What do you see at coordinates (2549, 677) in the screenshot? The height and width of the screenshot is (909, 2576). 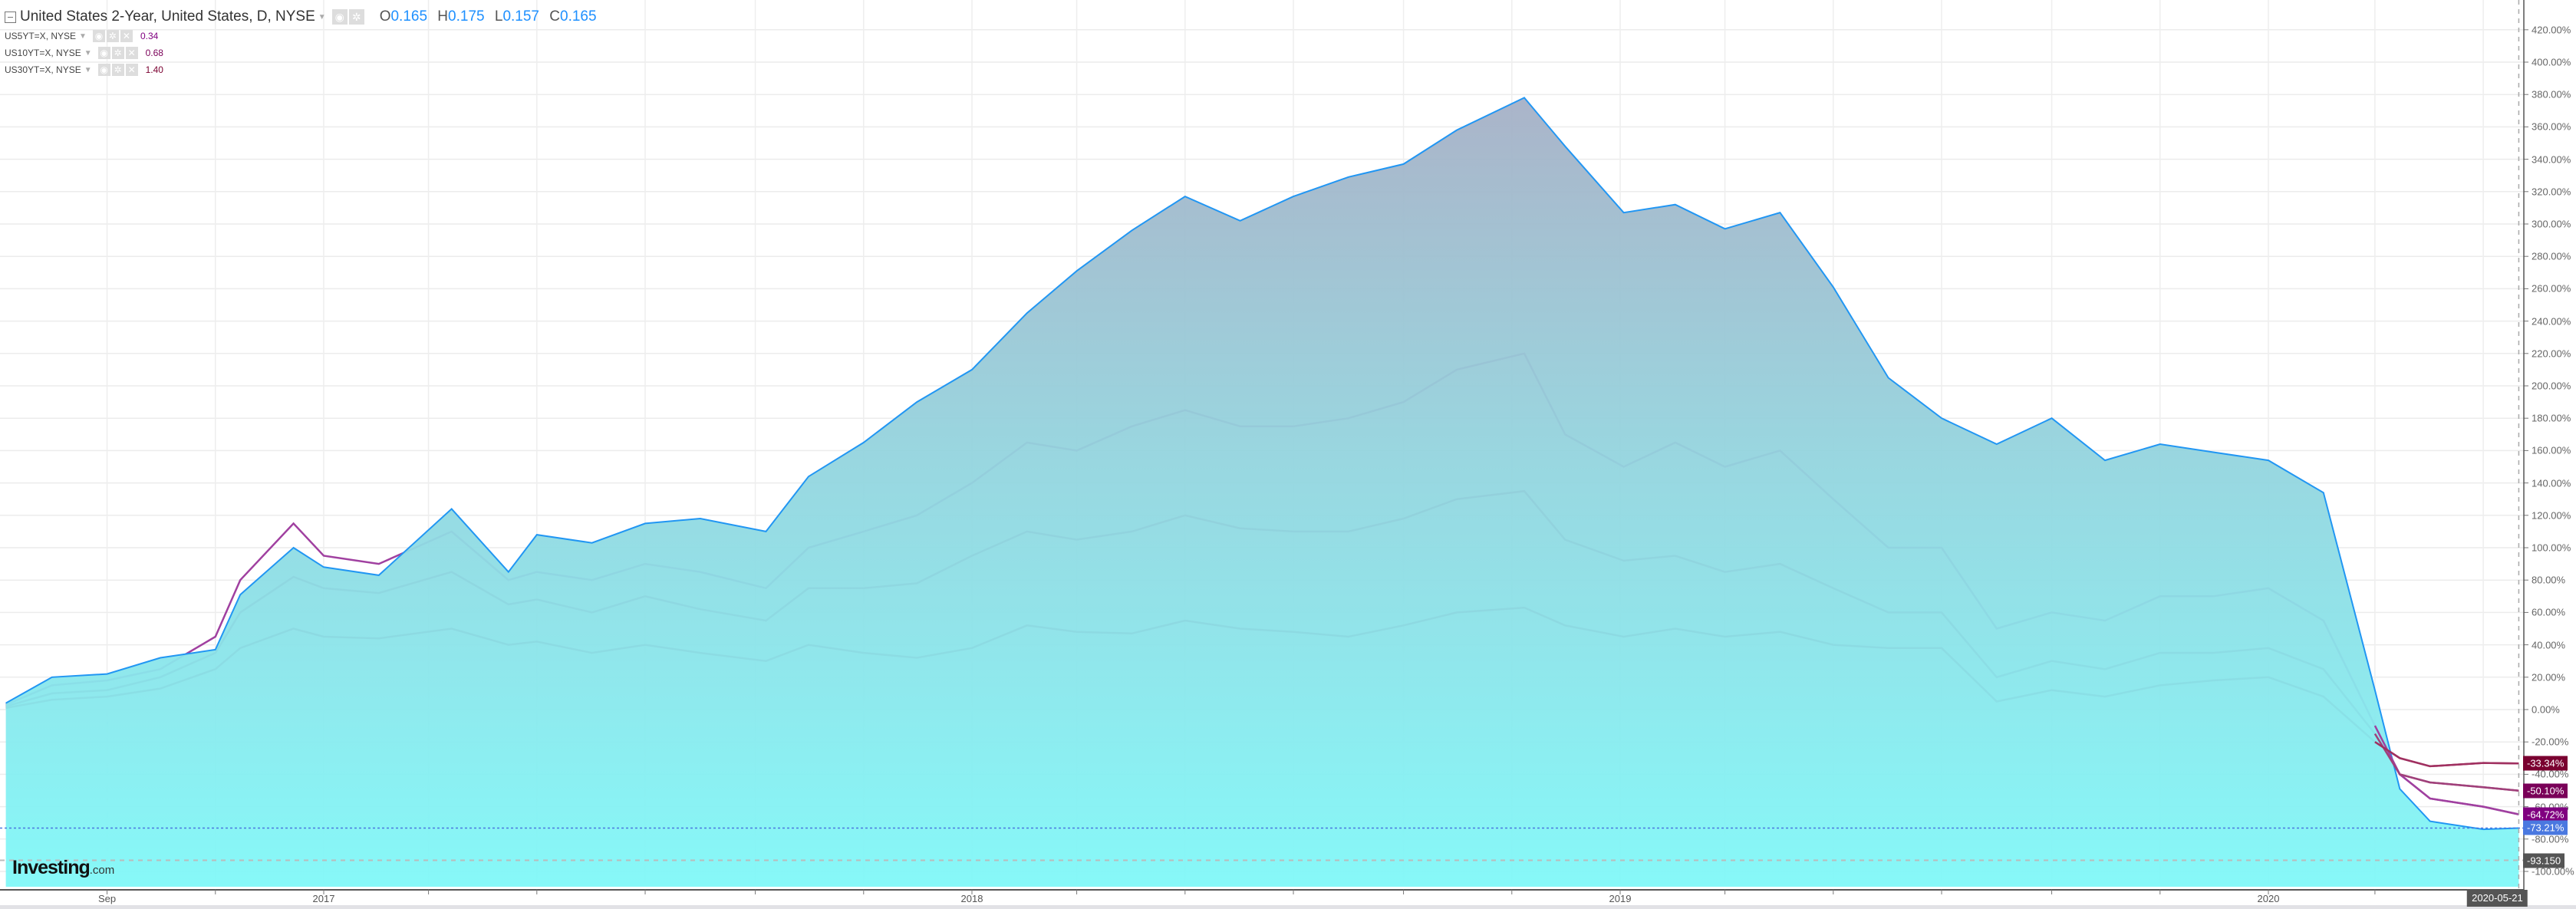 I see `y-tick-label: 20.00%` at bounding box center [2549, 677].